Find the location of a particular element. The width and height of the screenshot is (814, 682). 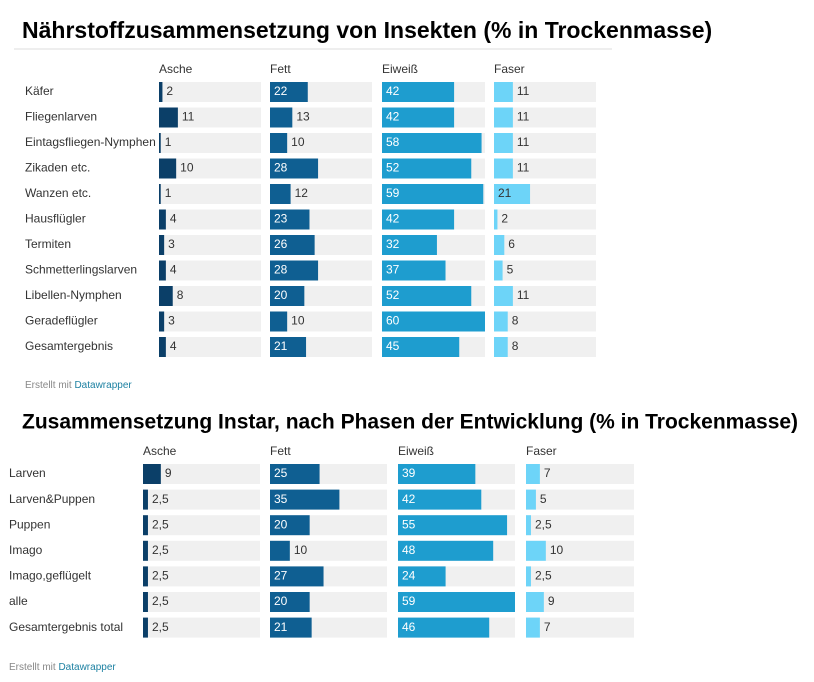

value-label: 28 is located at coordinates (281, 270).